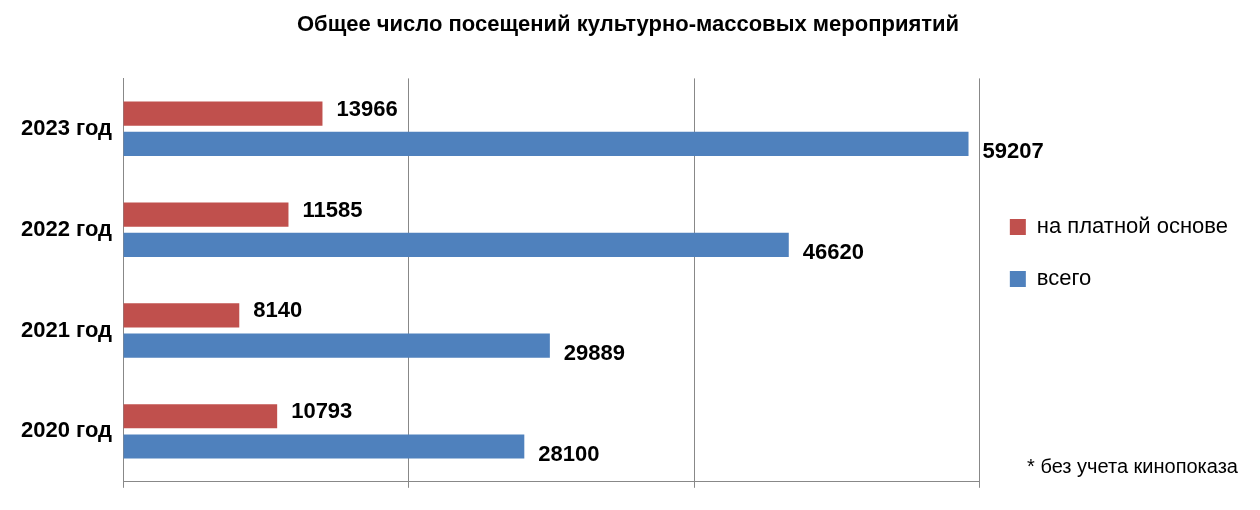 This screenshot has width=1260, height=510. What do you see at coordinates (66, 127) in the screenshot?
I see `y-tick-label: 2023 год` at bounding box center [66, 127].